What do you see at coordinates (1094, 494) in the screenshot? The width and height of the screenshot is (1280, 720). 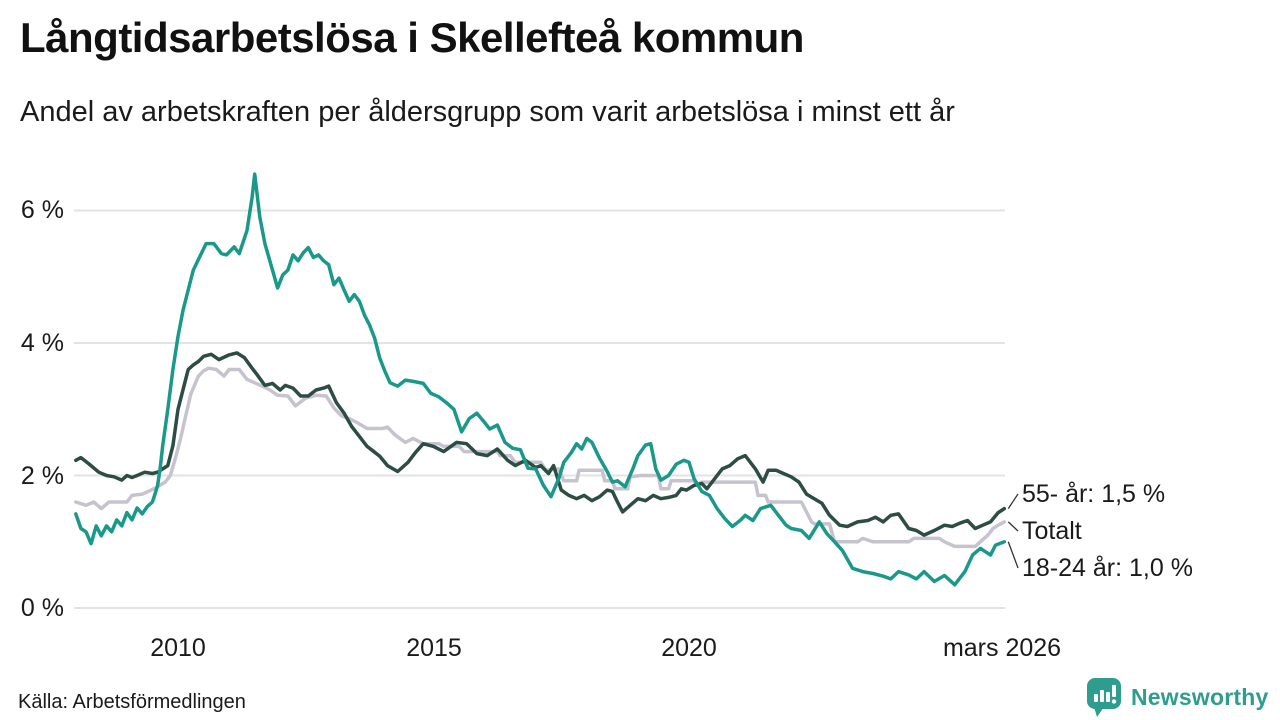 I see `end-label-55-ar: 55- år: 1,5 %` at bounding box center [1094, 494].